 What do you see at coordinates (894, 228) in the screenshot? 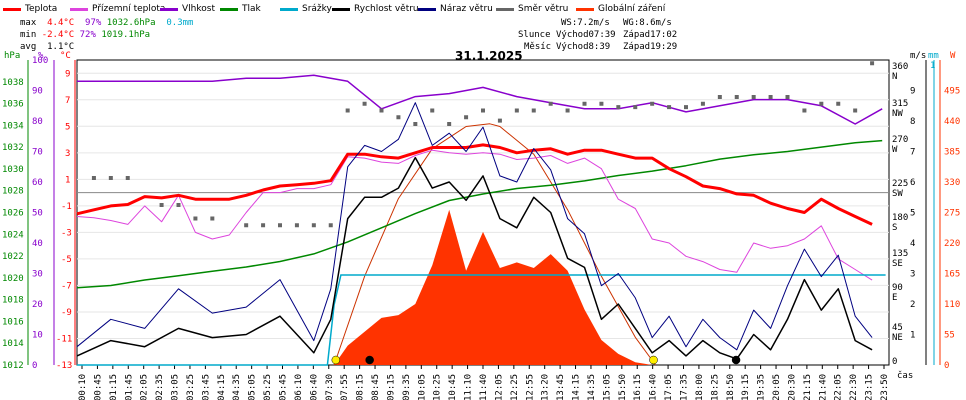
I see `tick-direction-name: S` at bounding box center [894, 228].